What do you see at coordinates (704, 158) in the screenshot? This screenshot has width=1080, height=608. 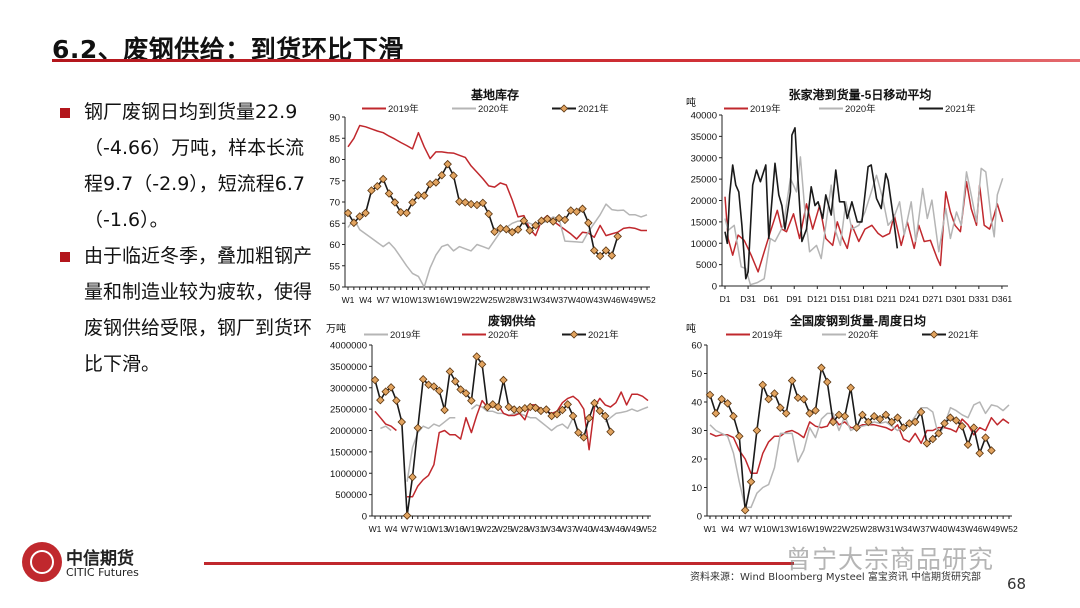 I see `y-tick-label: 30000` at bounding box center [704, 158].